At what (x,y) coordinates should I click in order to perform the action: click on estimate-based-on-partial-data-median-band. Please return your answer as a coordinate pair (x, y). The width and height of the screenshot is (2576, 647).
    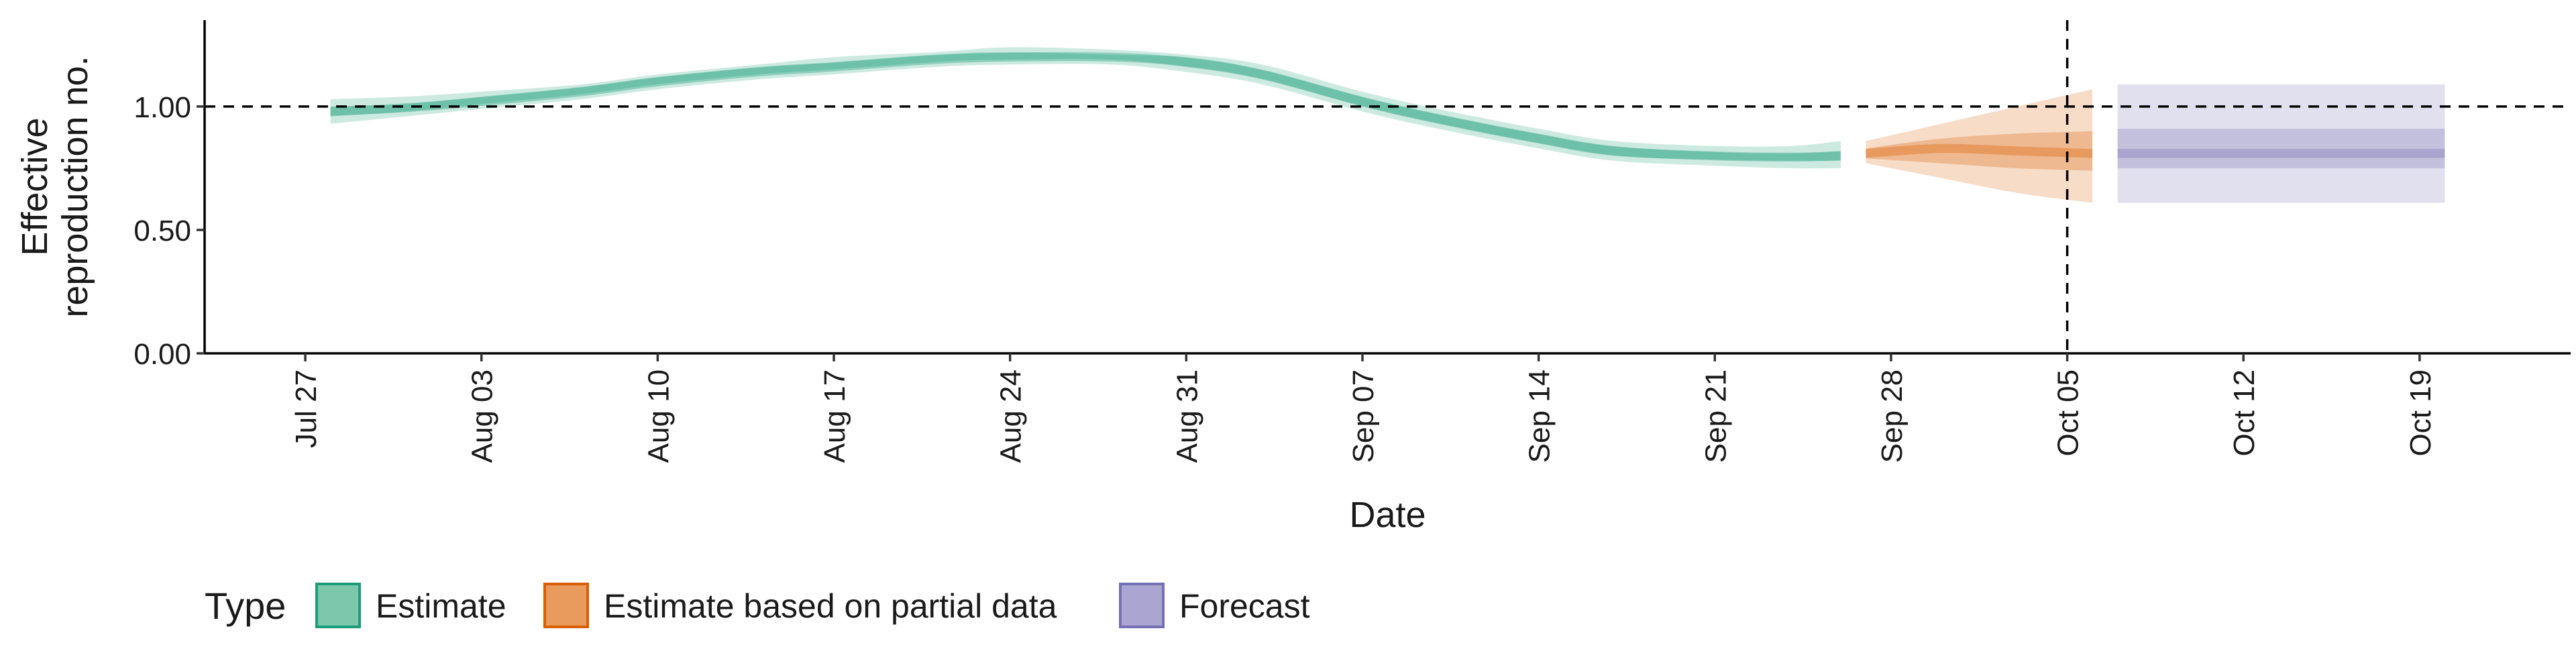
    Looking at the image, I should click on (1979, 150).